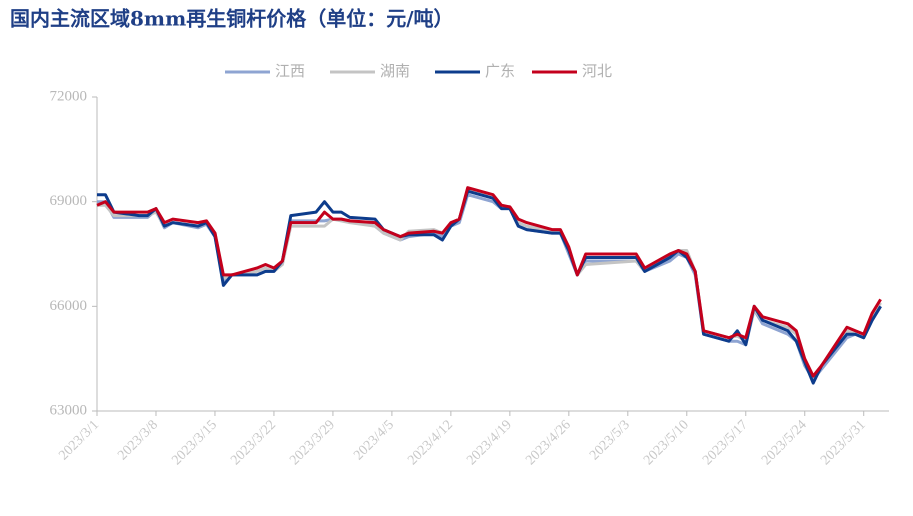  What do you see at coordinates (610, 440) in the screenshot?
I see `x-tick-label: 2023/5/3` at bounding box center [610, 440].